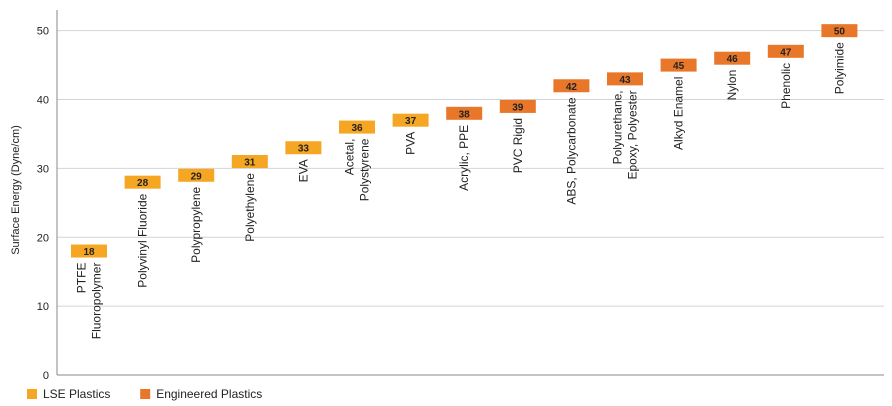 This screenshot has height=406, width=892. I want to click on y-axis-label: Surface Energy (Dyne/cm), so click(16, 190).